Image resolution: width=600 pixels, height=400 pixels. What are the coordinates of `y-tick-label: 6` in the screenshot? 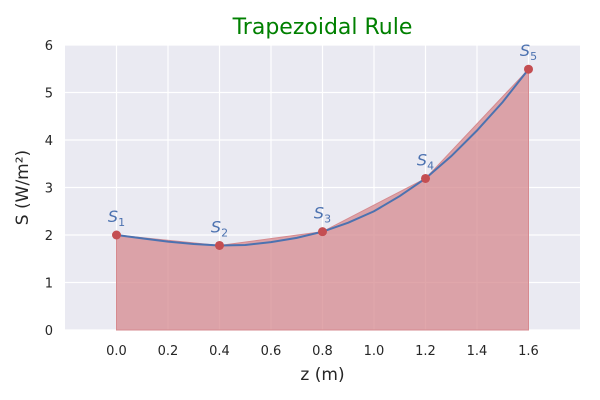 It's located at (49, 46).